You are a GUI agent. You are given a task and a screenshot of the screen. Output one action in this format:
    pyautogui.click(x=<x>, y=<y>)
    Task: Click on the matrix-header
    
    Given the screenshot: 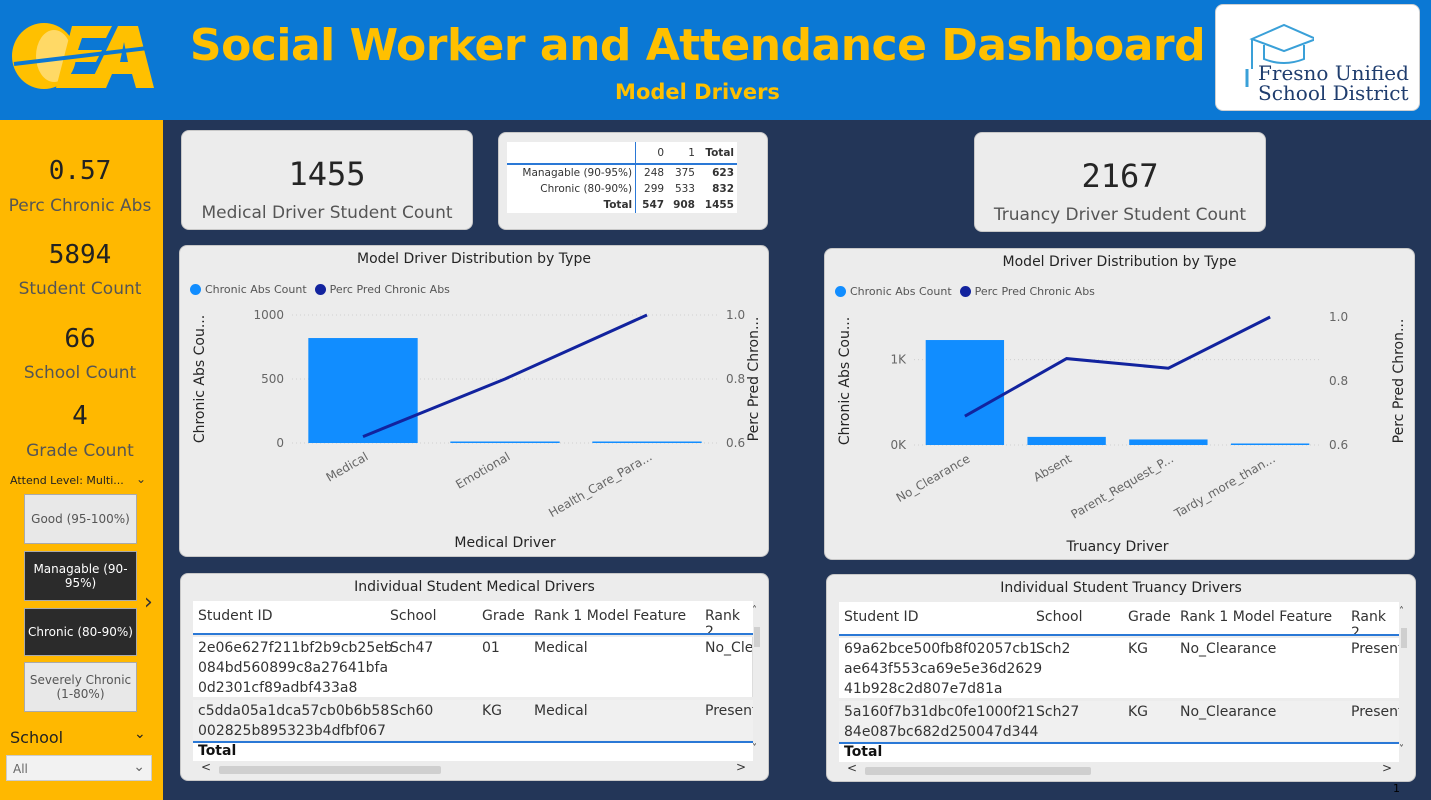 What is the action you would take?
    pyautogui.click(x=571, y=153)
    